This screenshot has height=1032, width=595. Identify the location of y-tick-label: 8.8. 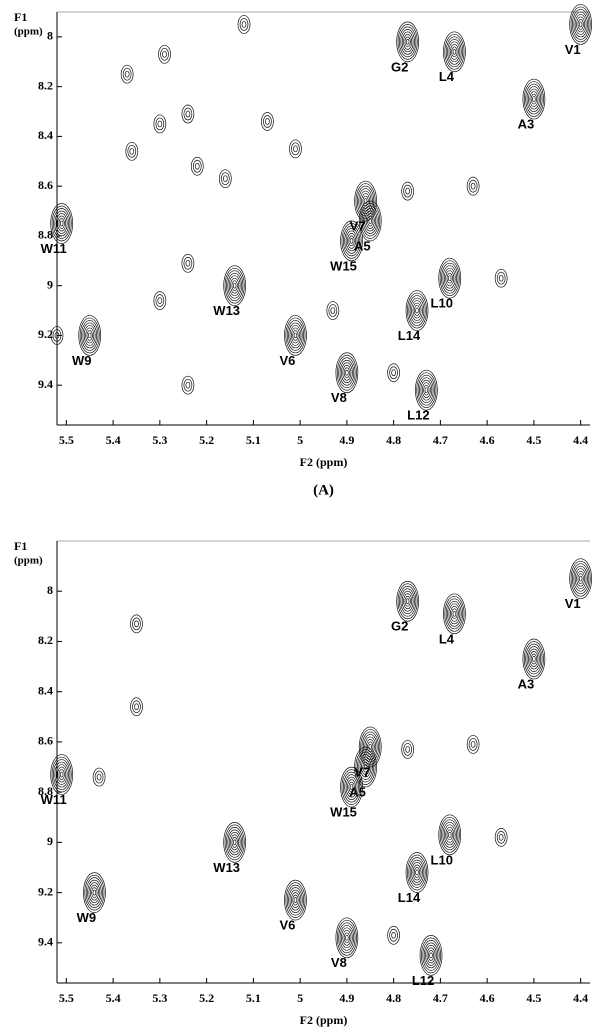
(45, 235).